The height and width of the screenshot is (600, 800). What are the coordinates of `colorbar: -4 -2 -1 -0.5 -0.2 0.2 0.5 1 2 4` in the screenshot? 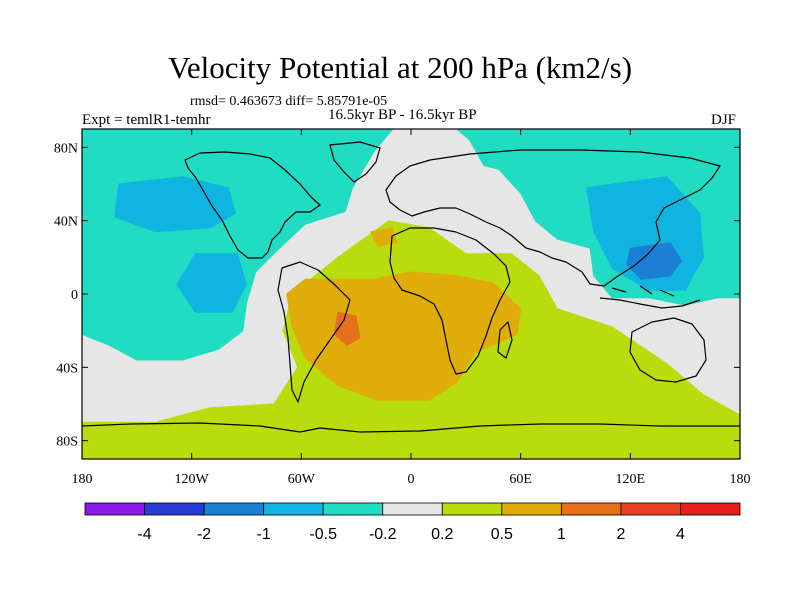 It's located at (412, 522).